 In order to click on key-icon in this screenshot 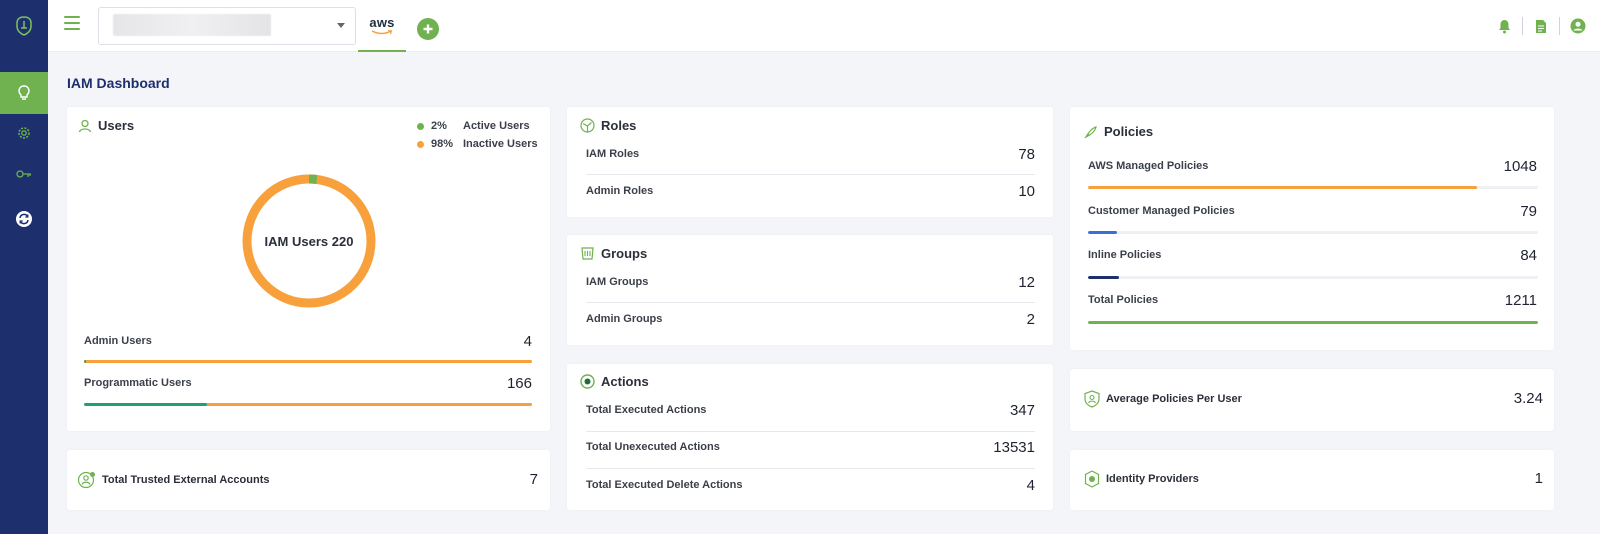, I will do `click(23, 174)`.